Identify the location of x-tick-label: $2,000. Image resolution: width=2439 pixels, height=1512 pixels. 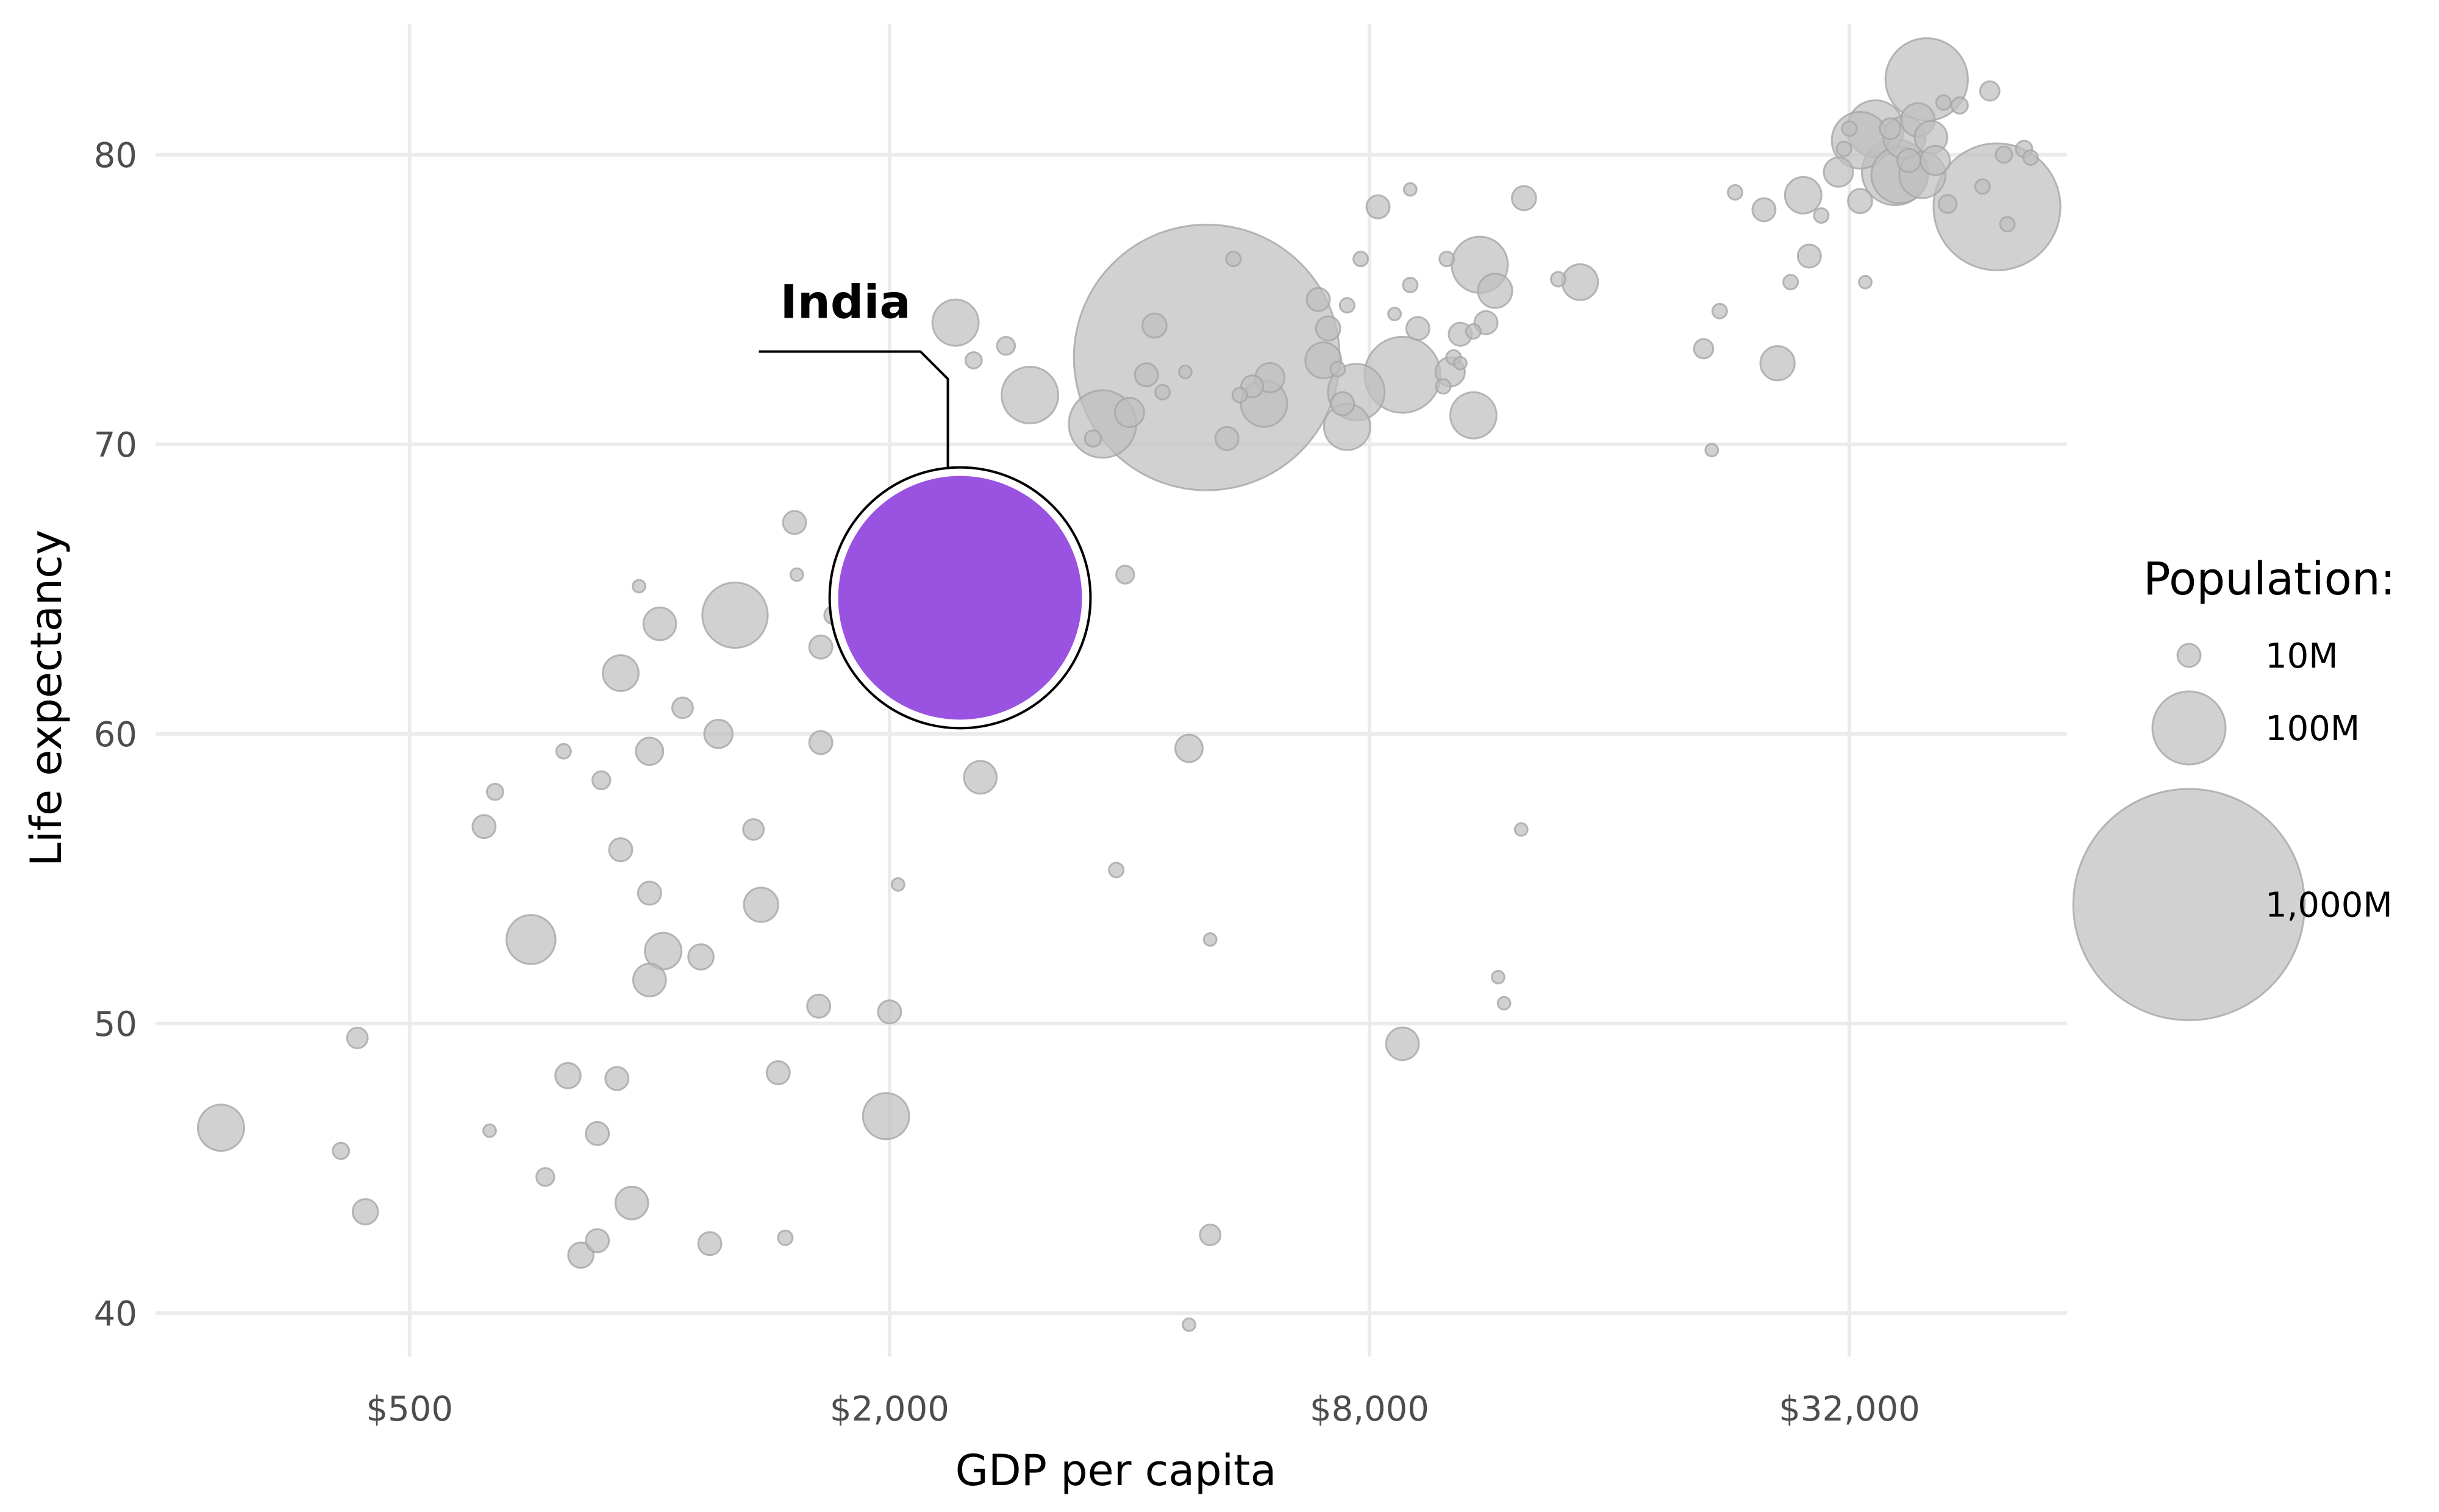
(889, 1409).